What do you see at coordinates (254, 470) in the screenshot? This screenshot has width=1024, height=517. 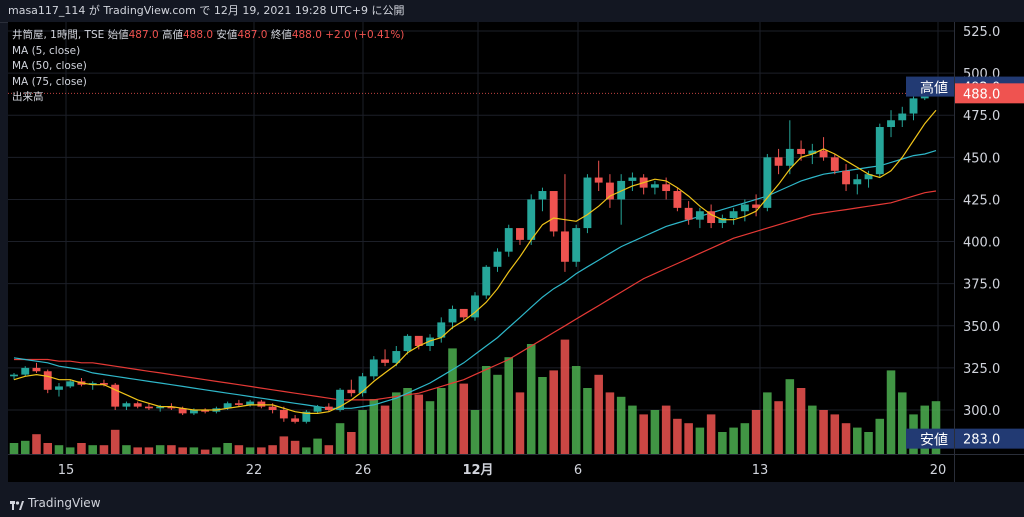 I see `time-tick-label: 22` at bounding box center [254, 470].